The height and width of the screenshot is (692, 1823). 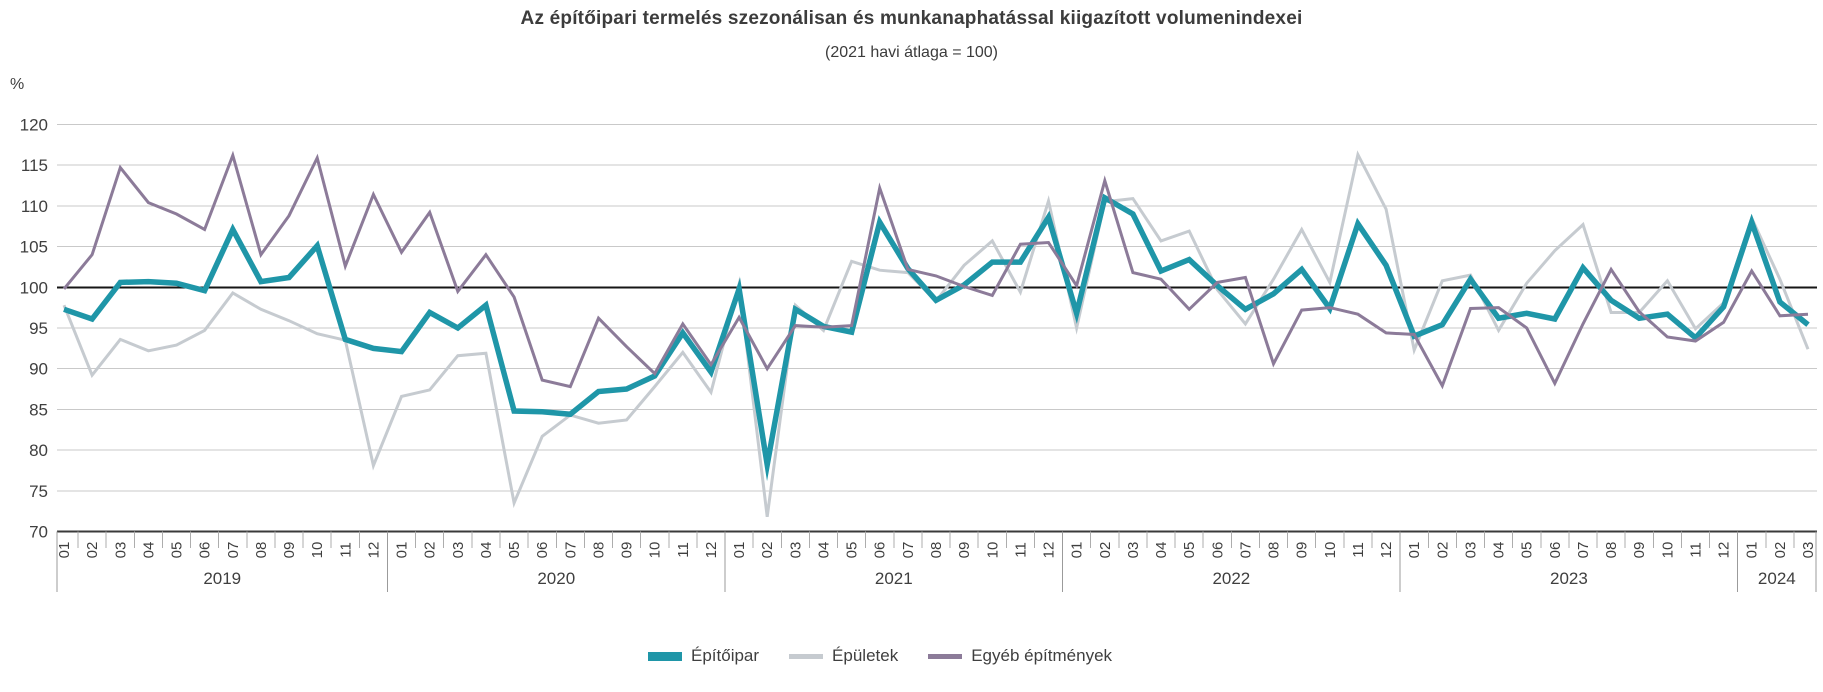 I want to click on svg-text: 100, so click(x=34, y=287).